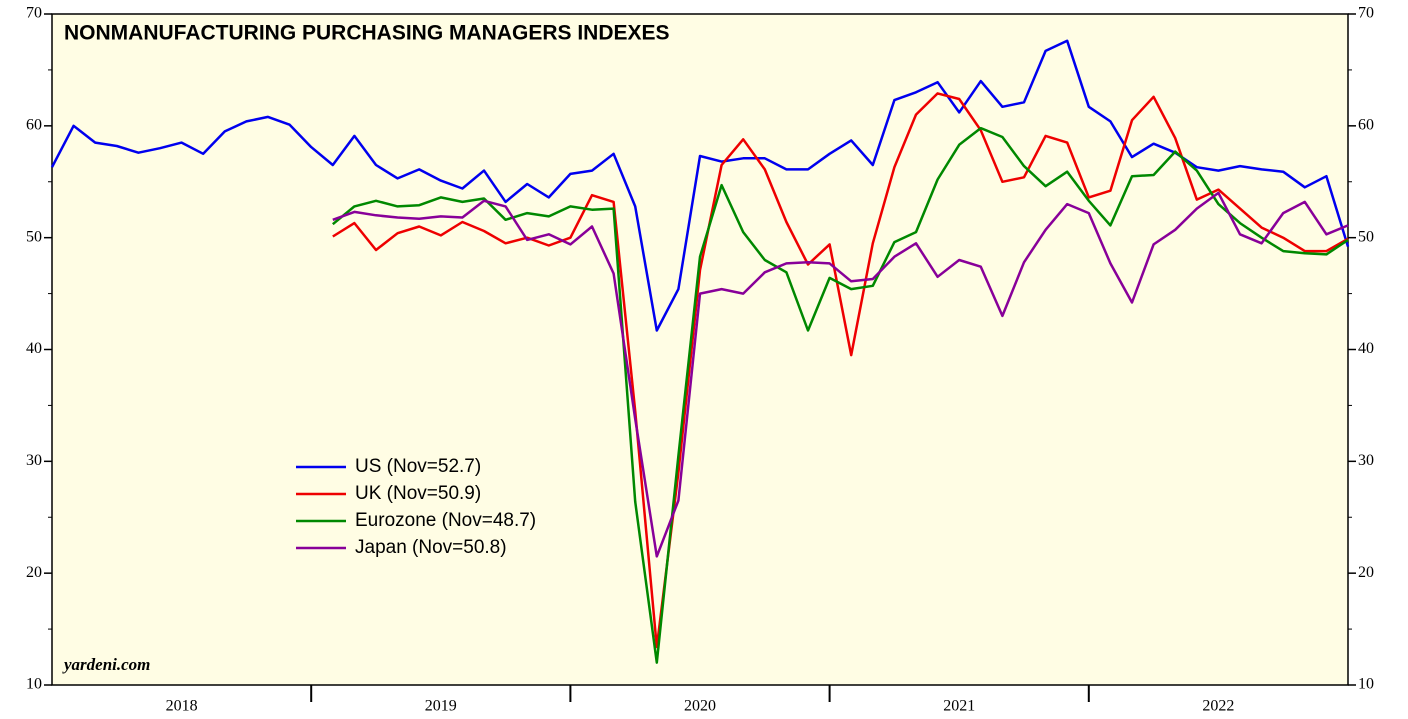 This screenshot has width=1408, height=719. I want to click on legend-label: Japan (Nov=50.8), so click(431, 547).